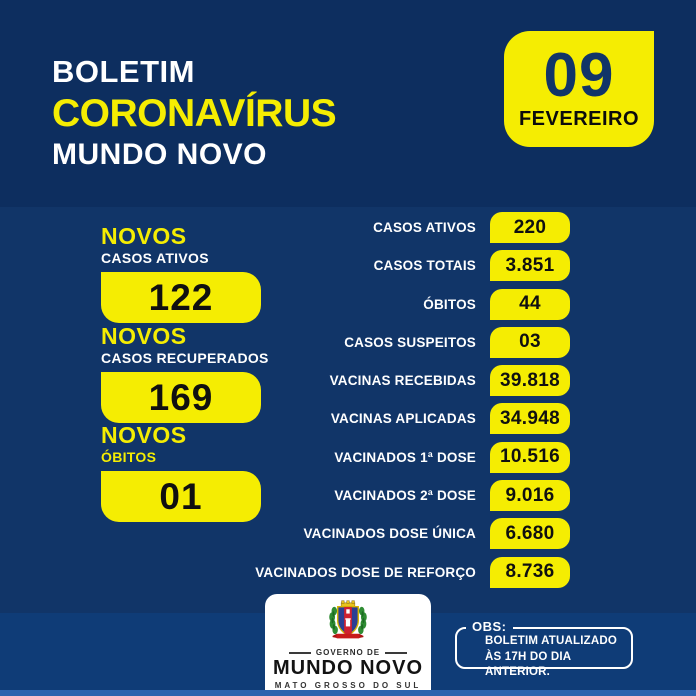 The height and width of the screenshot is (696, 696). I want to click on stat-value-box: 3.851, so click(530, 266).